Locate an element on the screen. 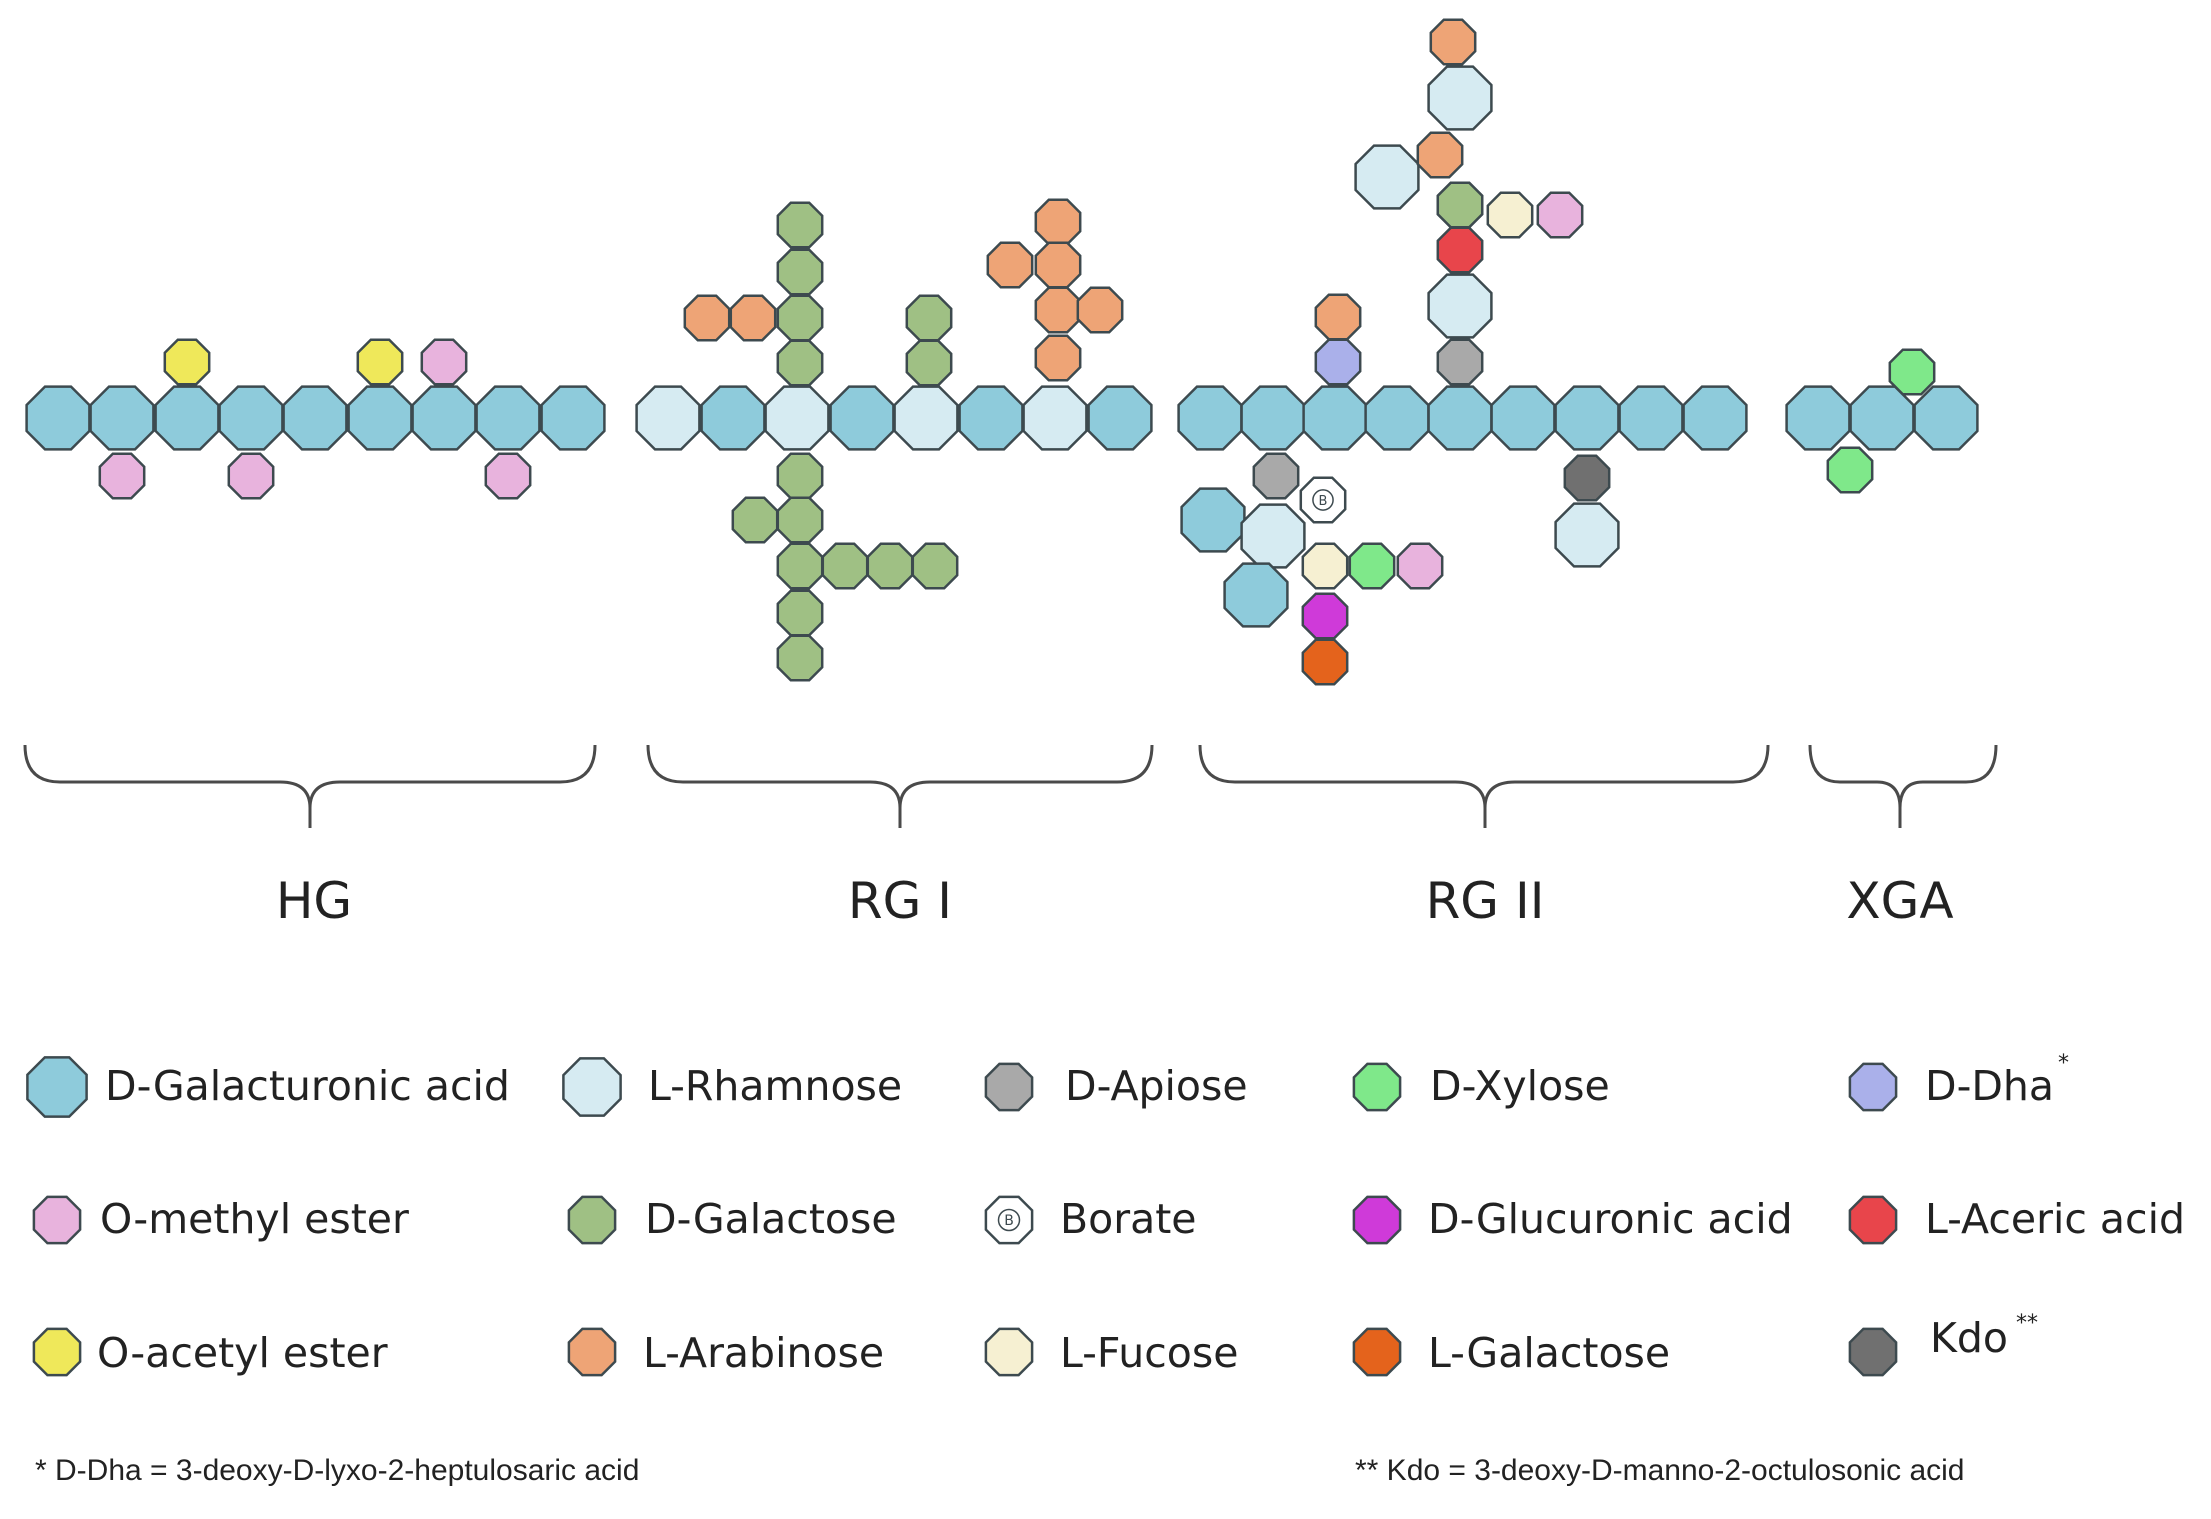  legend-label-rhamnose: L-Rhamnose is located at coordinates (775, 1086).